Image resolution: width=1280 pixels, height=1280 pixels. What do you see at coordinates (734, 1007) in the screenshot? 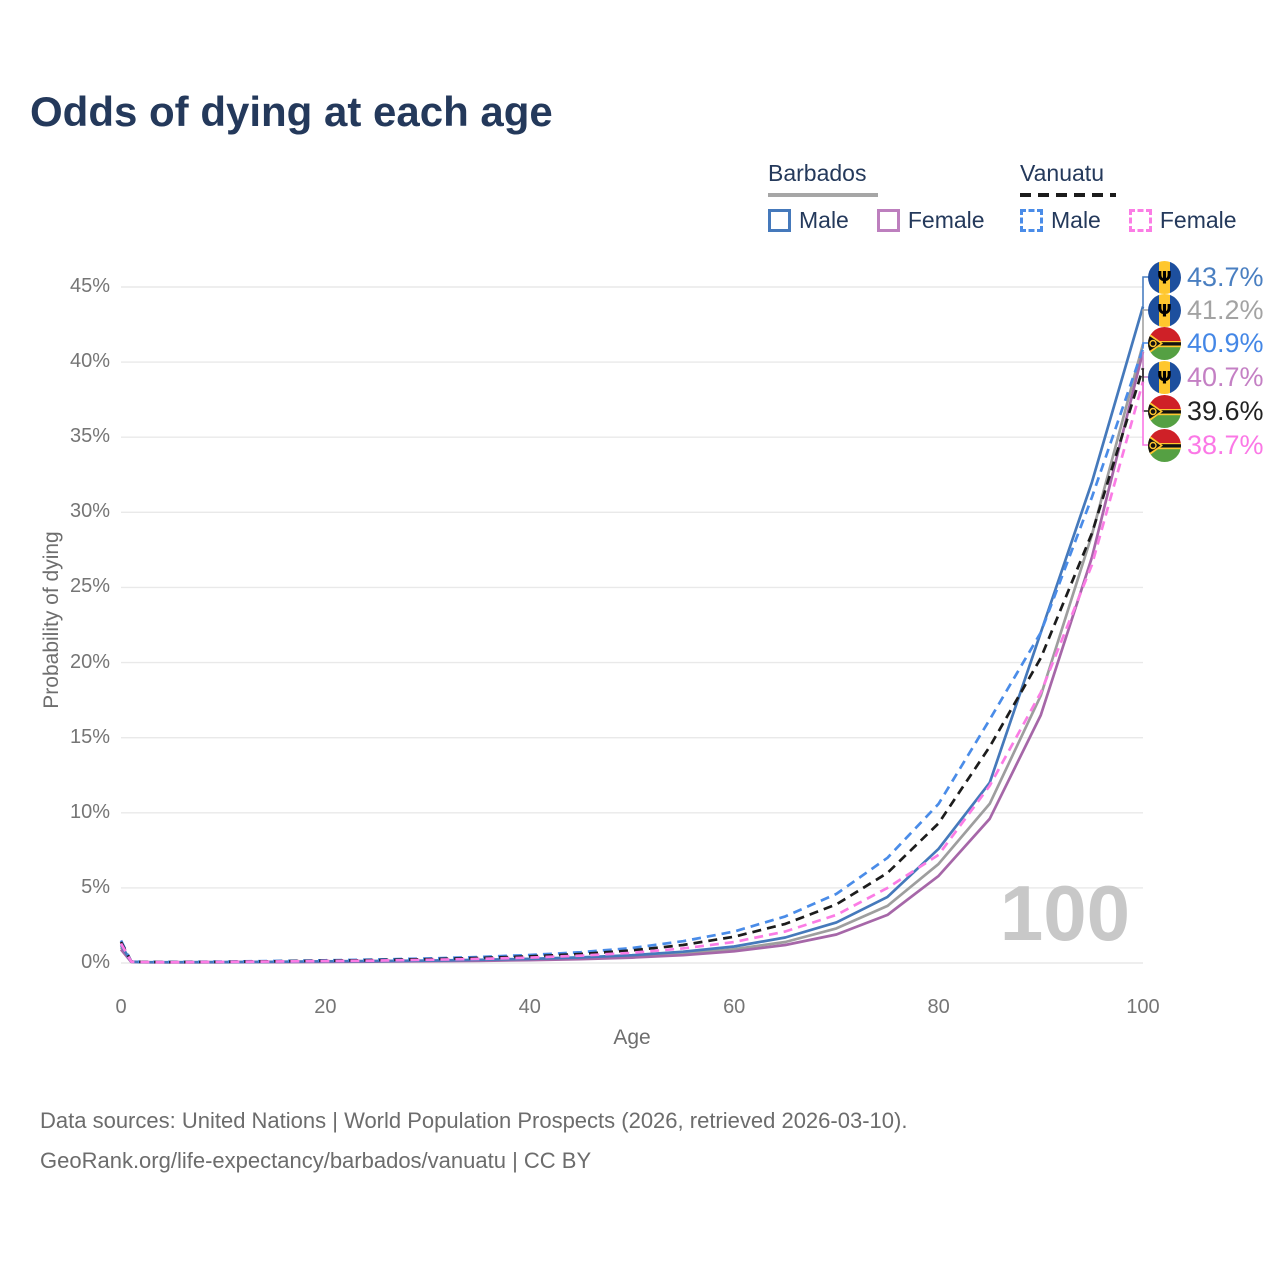
I see `x-tick-label: 60` at bounding box center [734, 1007].